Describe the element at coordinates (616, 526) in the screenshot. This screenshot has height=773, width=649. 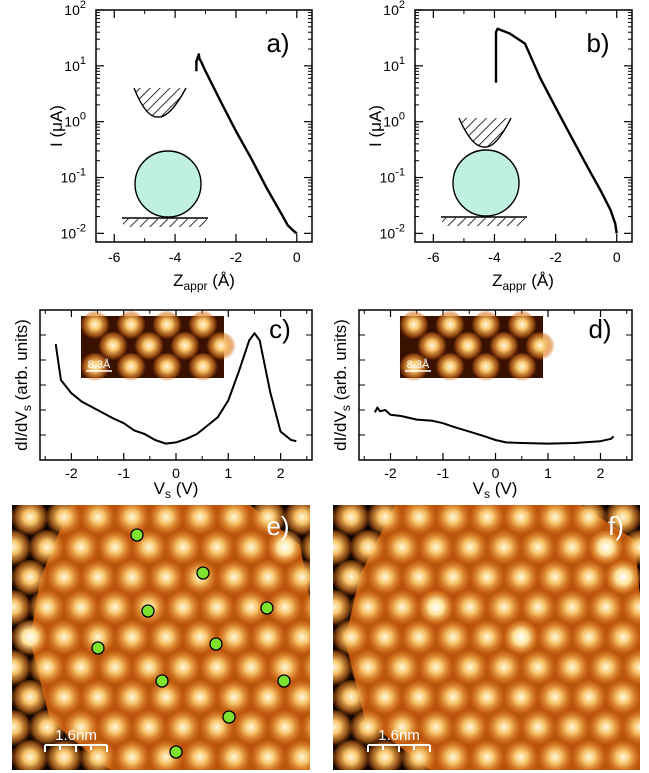
I see `panel-f-label: f)` at that location.